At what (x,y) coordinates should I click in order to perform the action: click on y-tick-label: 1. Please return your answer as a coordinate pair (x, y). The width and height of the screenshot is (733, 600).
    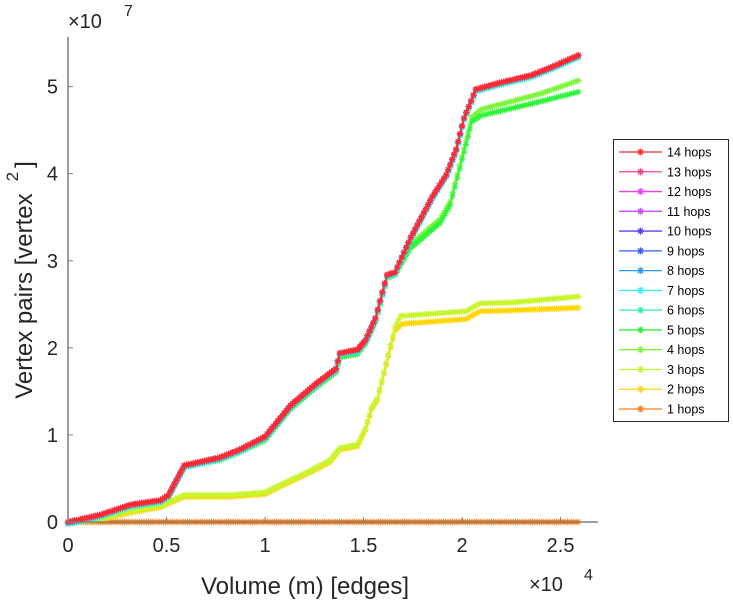
    Looking at the image, I should click on (52, 436).